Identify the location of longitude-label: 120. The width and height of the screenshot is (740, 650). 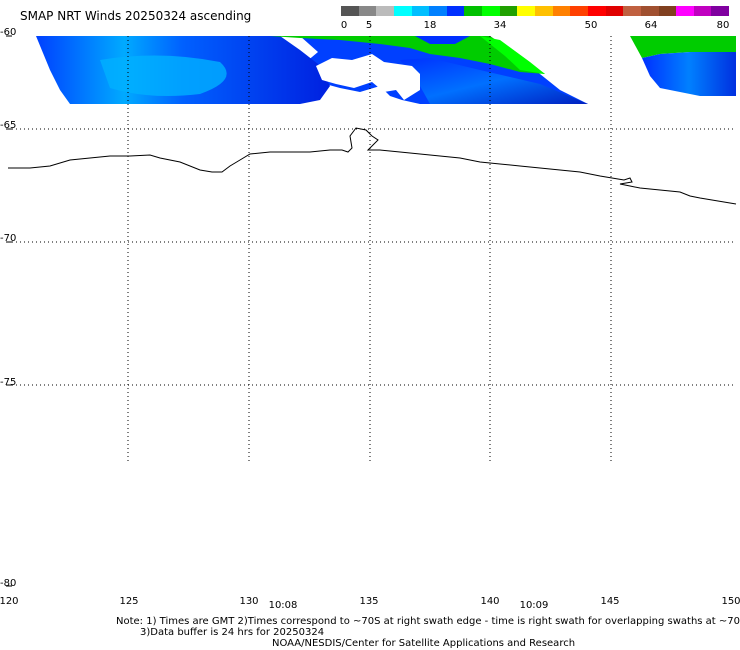
(9, 601).